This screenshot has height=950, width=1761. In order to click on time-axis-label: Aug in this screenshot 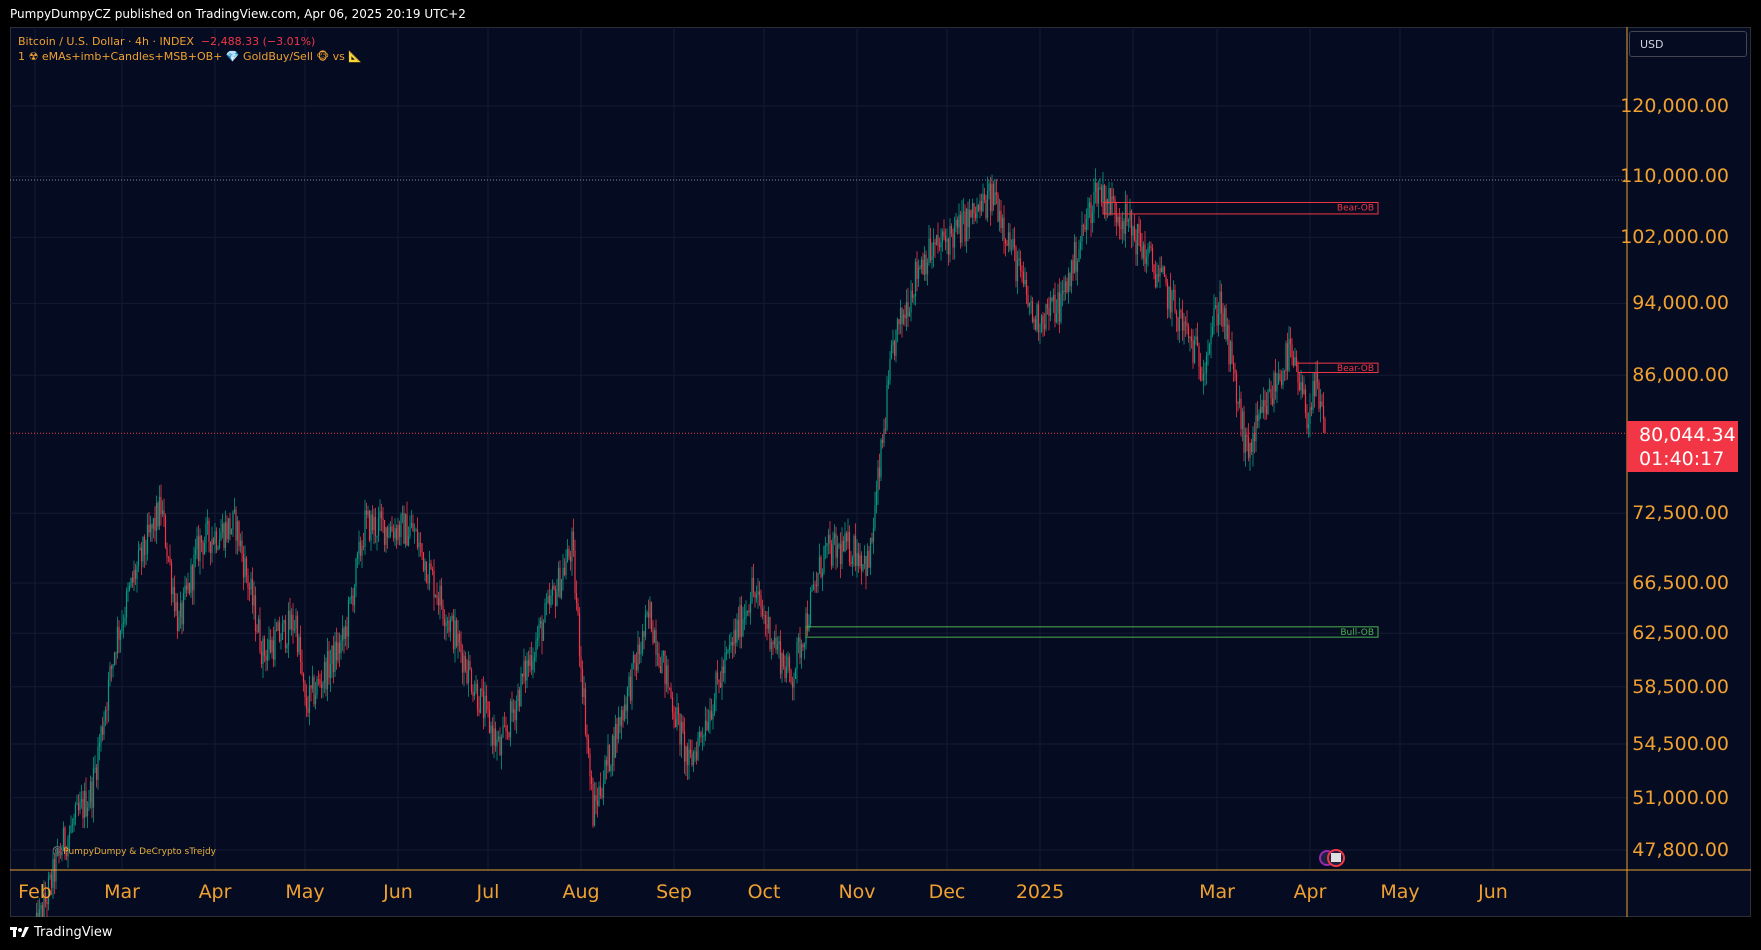, I will do `click(581, 892)`.